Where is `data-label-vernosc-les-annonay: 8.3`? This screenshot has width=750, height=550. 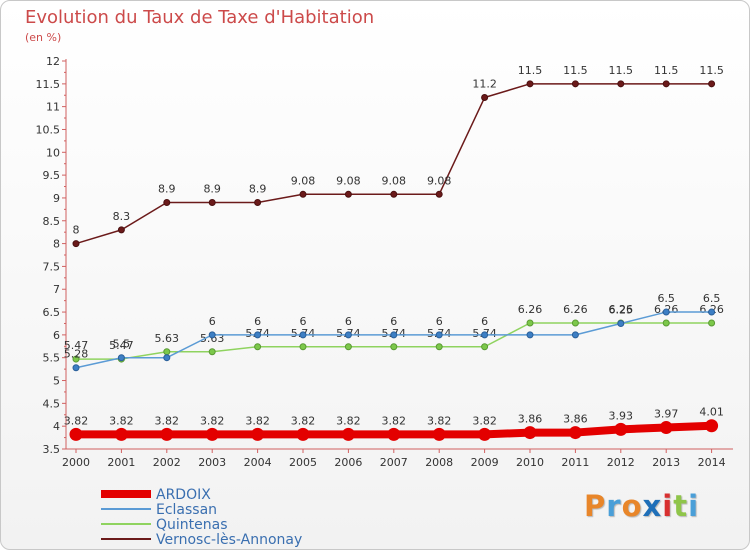
data-label-vernosc-les-annonay: 8.3 is located at coordinates (122, 216).